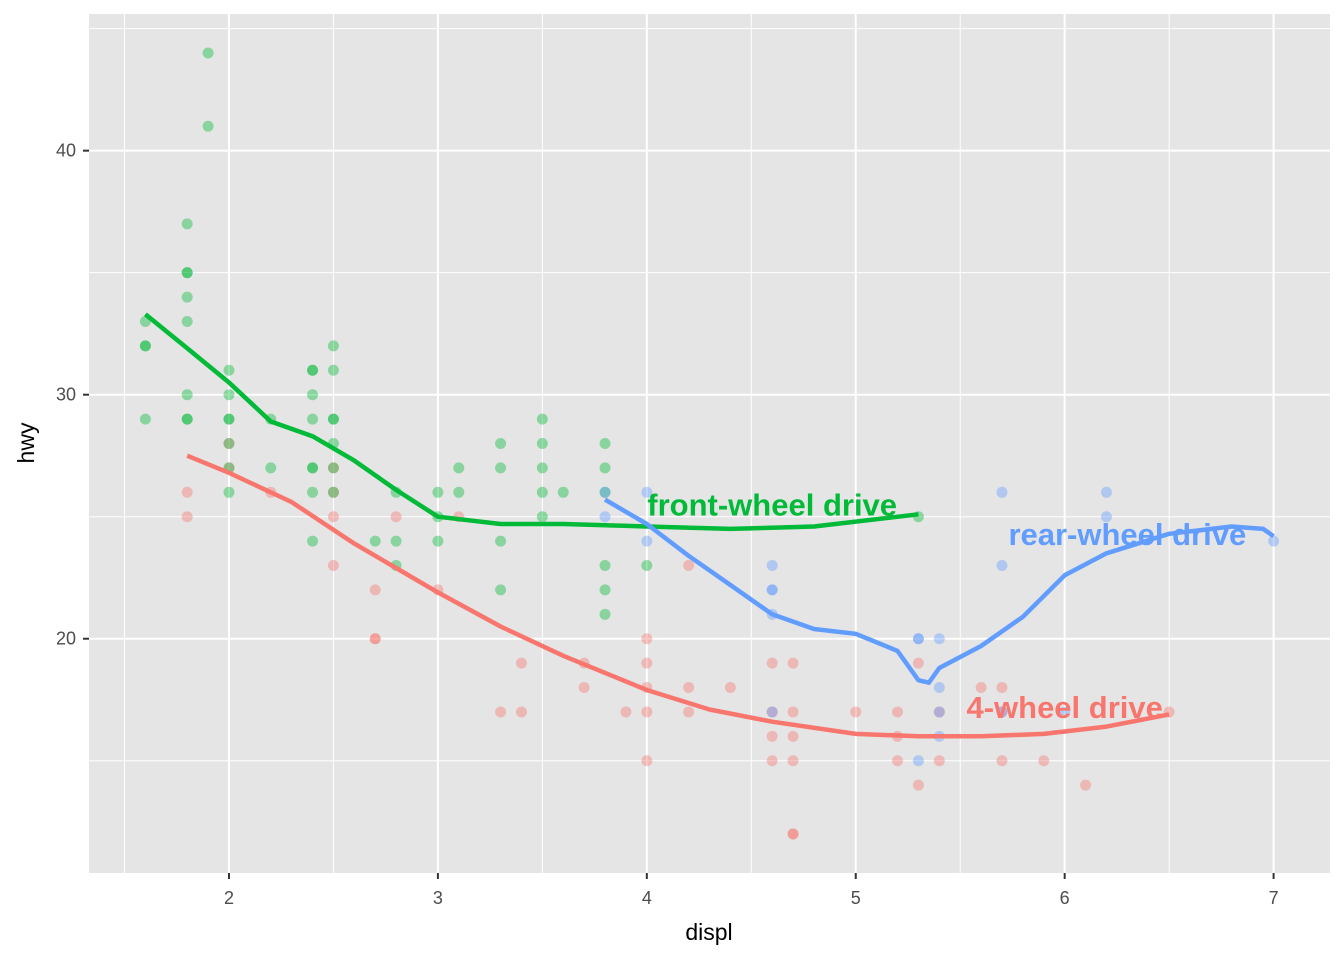 This screenshot has height=960, width=1344. What do you see at coordinates (647, 898) in the screenshot?
I see `x-tick-label: 4` at bounding box center [647, 898].